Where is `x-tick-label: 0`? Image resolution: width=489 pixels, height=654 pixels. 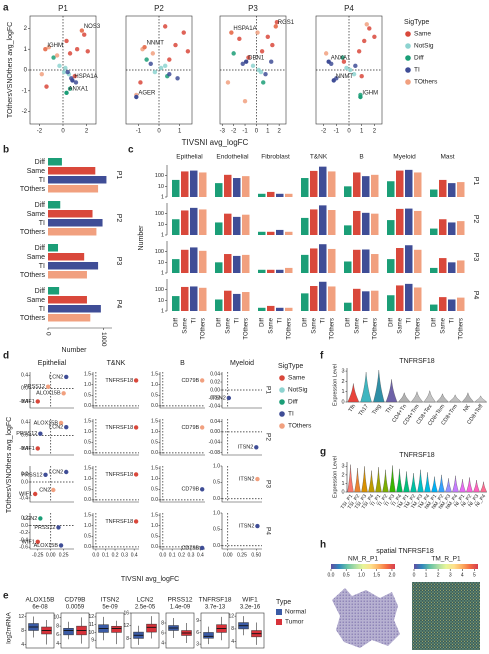 x-tick-label: 0 is located at coordinates (63, 132).